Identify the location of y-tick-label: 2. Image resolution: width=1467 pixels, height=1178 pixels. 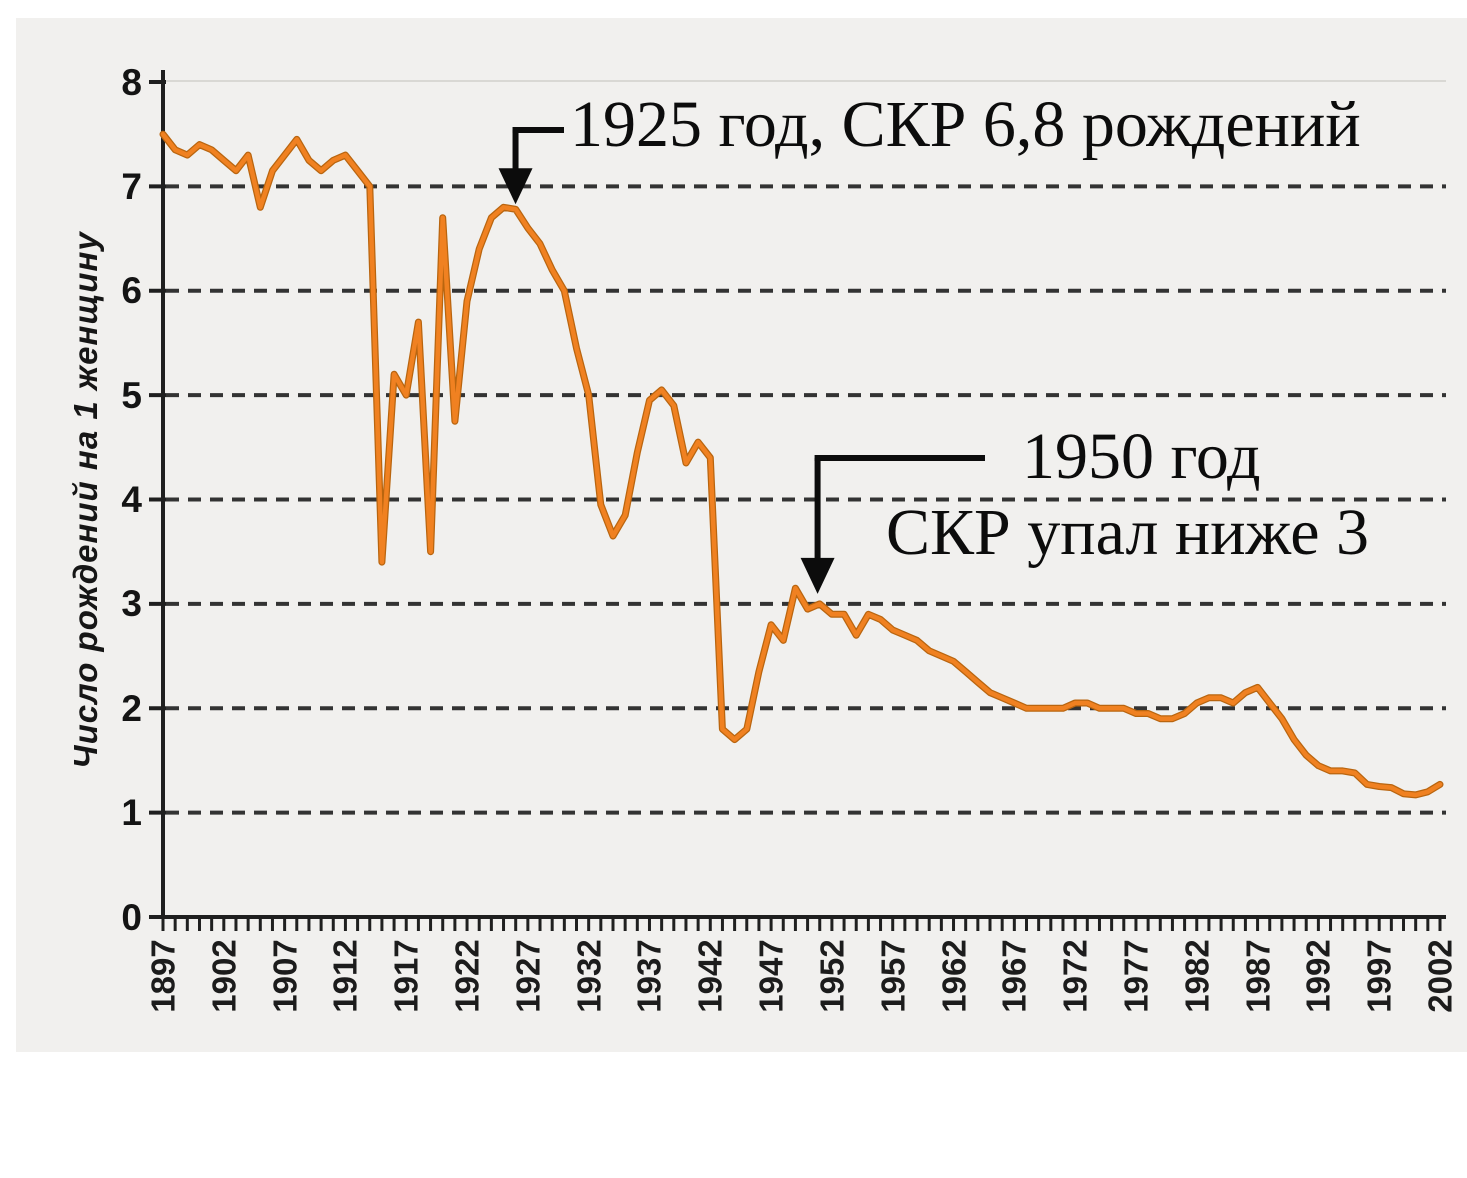
(131, 708).